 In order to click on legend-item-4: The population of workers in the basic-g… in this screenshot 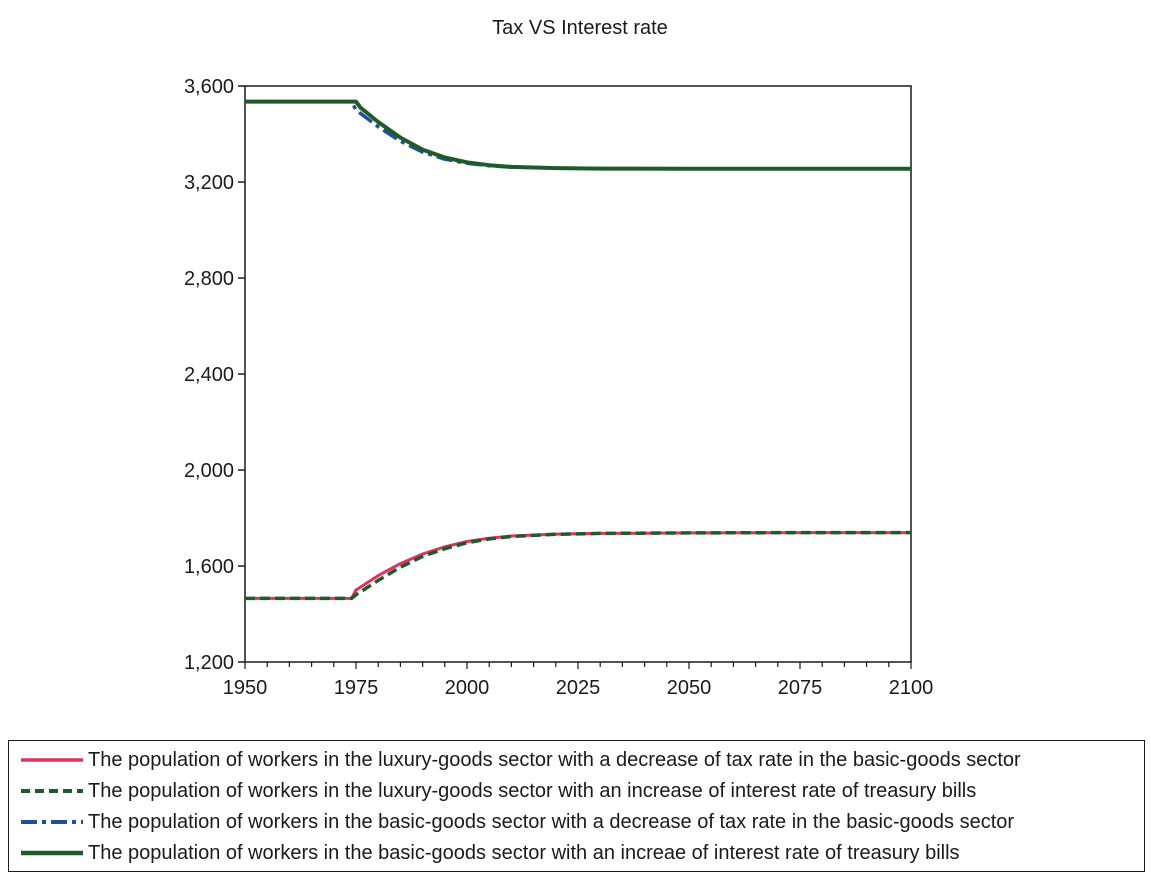, I will do `click(576, 853)`.